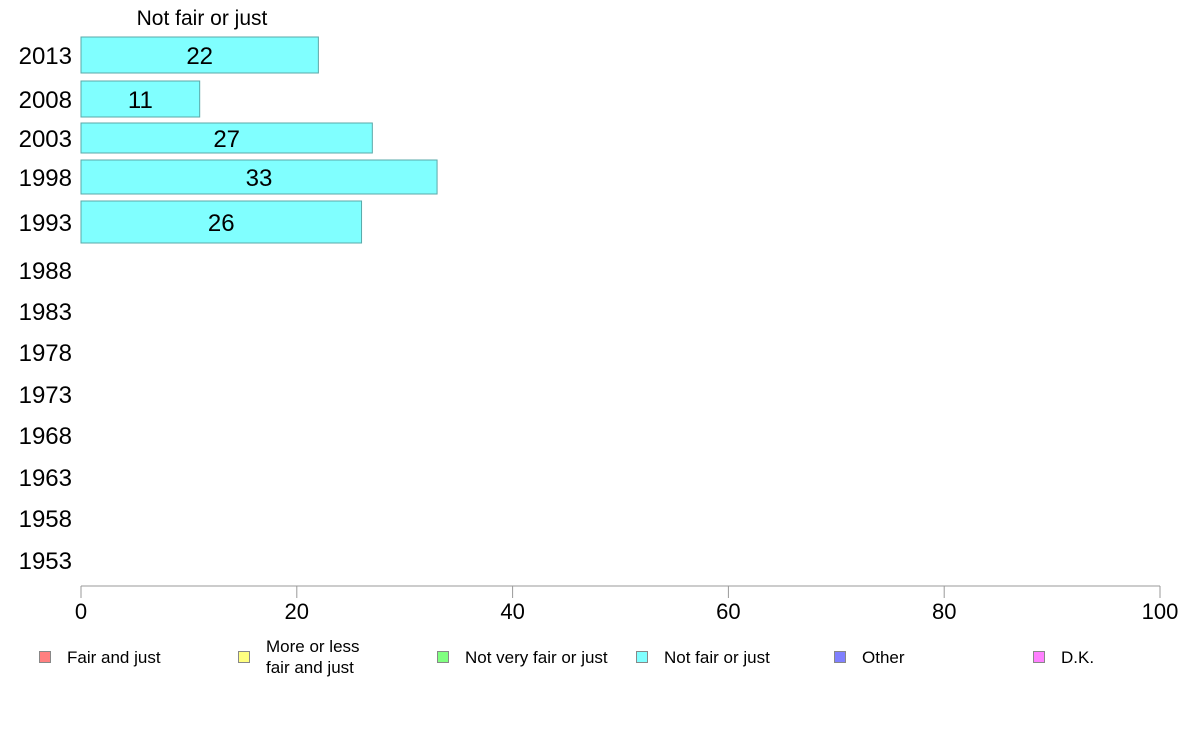 This screenshot has height=736, width=1188. What do you see at coordinates (45, 223) in the screenshot?
I see `y-tick-label: 1993` at bounding box center [45, 223].